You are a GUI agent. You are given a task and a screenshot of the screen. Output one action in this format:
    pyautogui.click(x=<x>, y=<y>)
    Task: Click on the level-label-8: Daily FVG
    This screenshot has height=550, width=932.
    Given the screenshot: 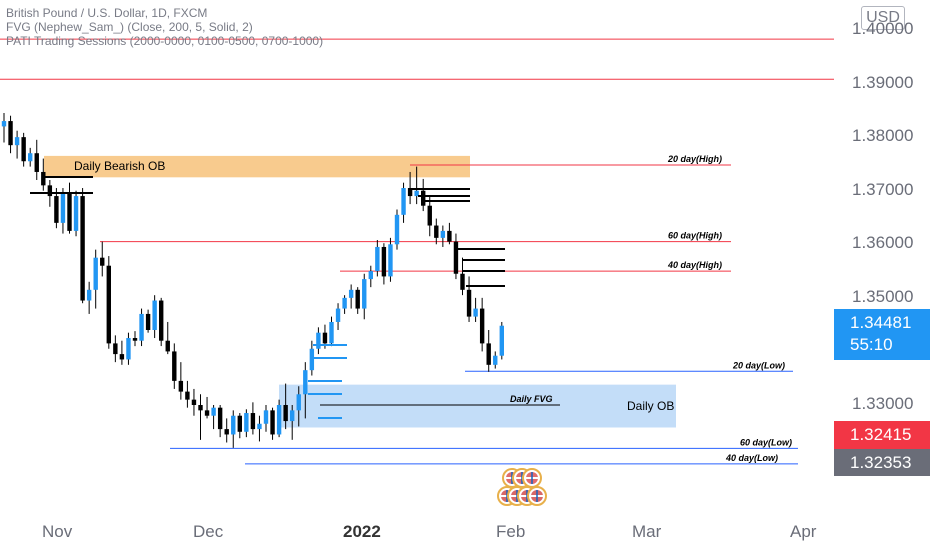 What is the action you would take?
    pyautogui.click(x=531, y=399)
    